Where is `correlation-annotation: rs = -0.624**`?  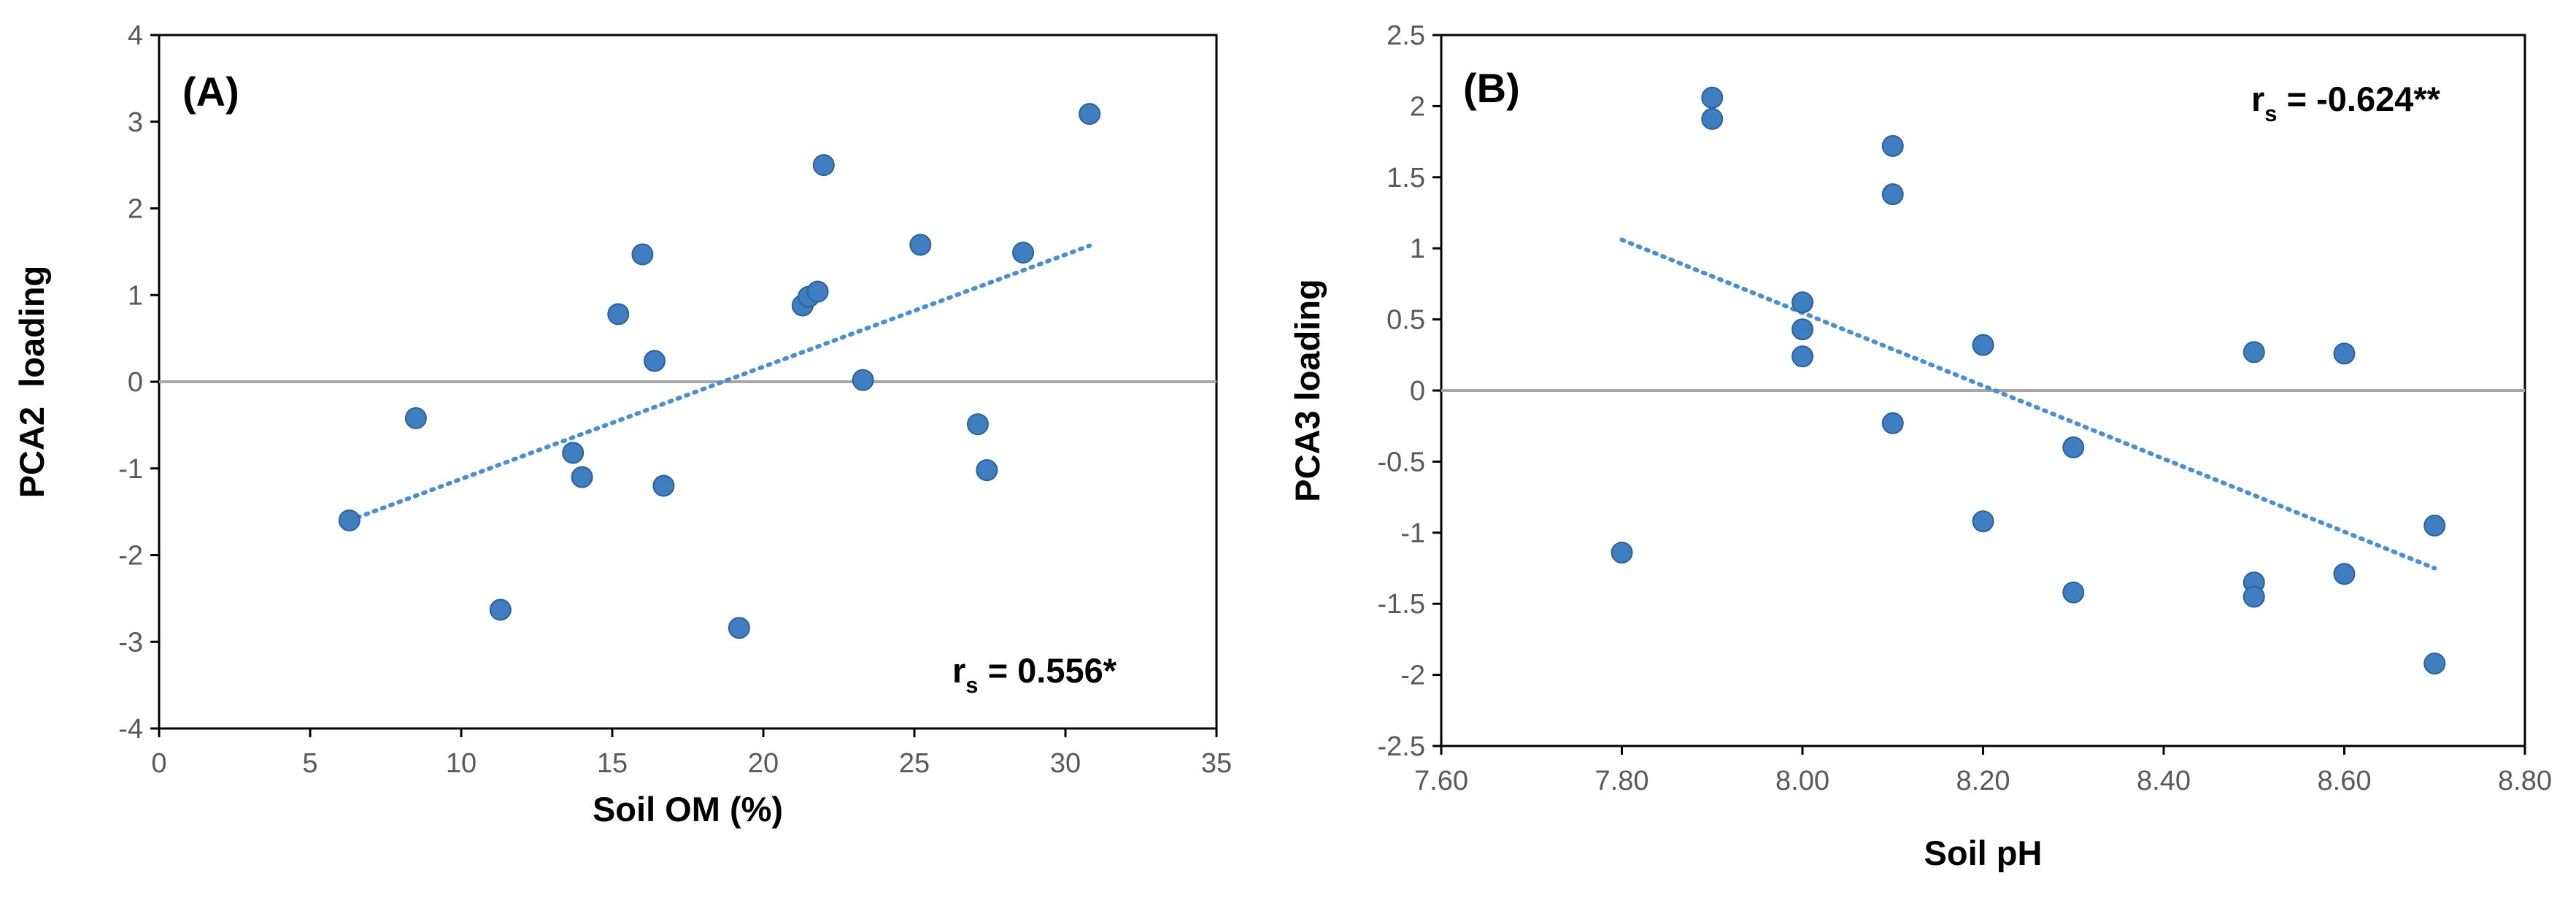
correlation-annotation: rs = -0.624** is located at coordinates (2346, 103).